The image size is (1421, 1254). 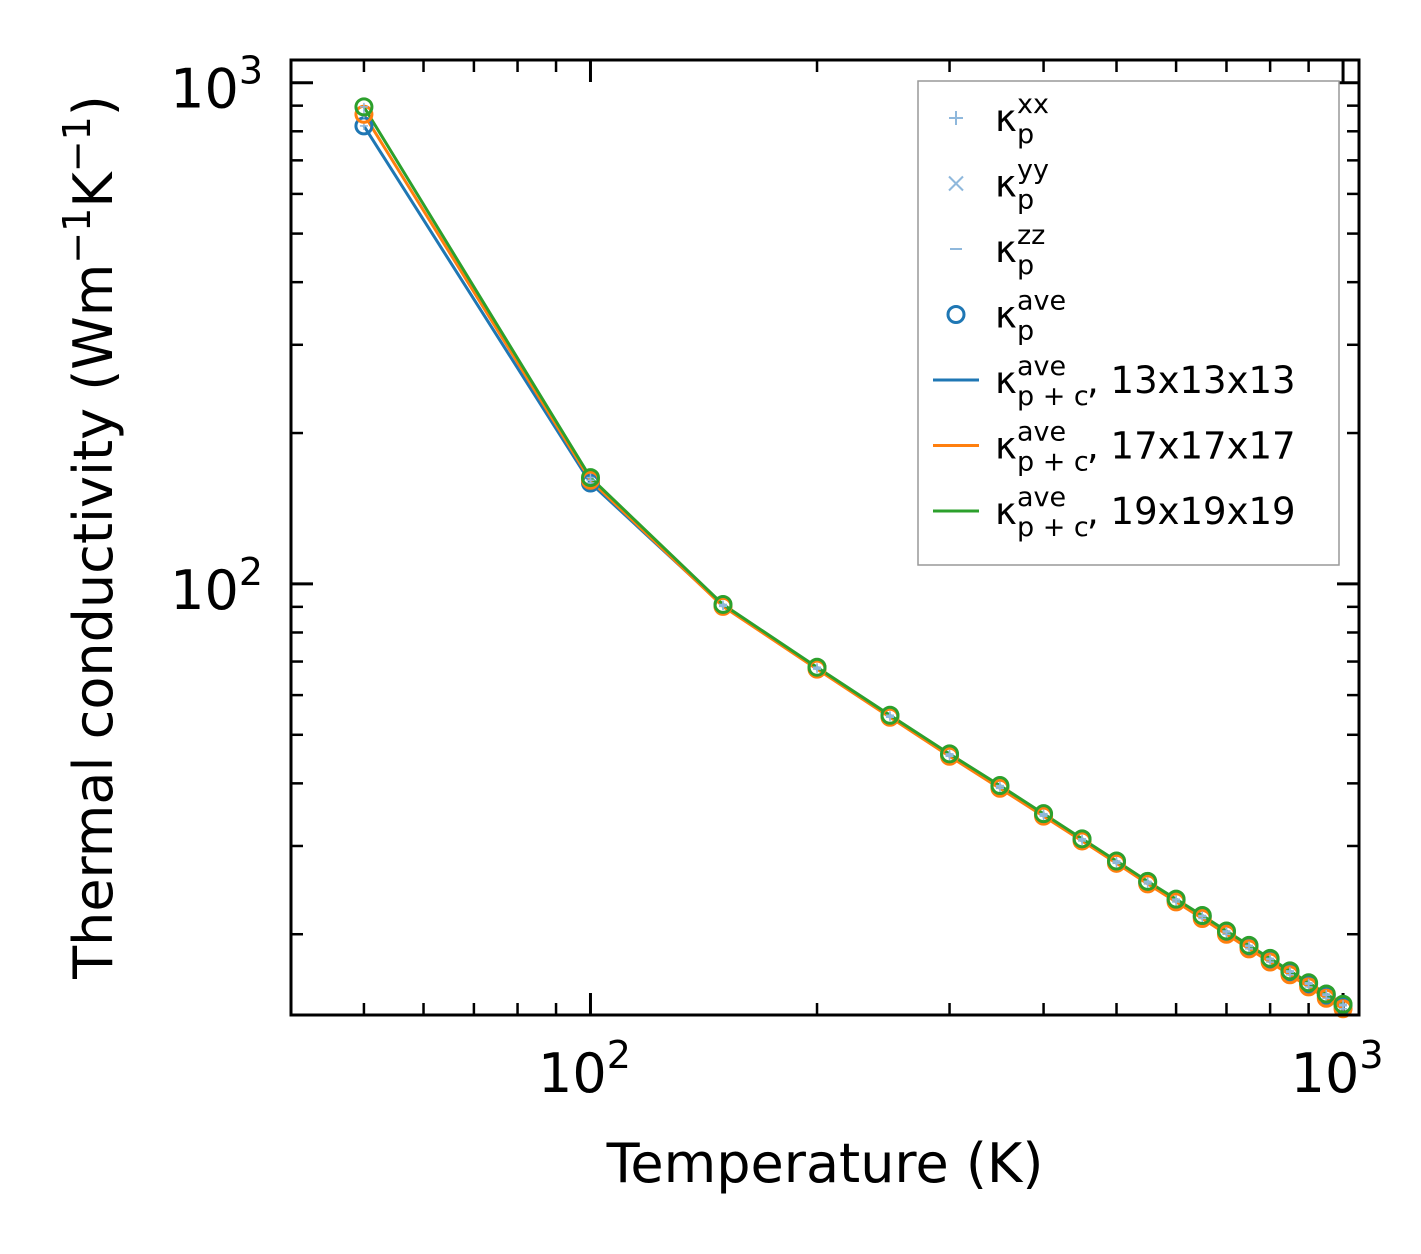 I want to click on legend-label: κzz p, so click(x=1020, y=250).